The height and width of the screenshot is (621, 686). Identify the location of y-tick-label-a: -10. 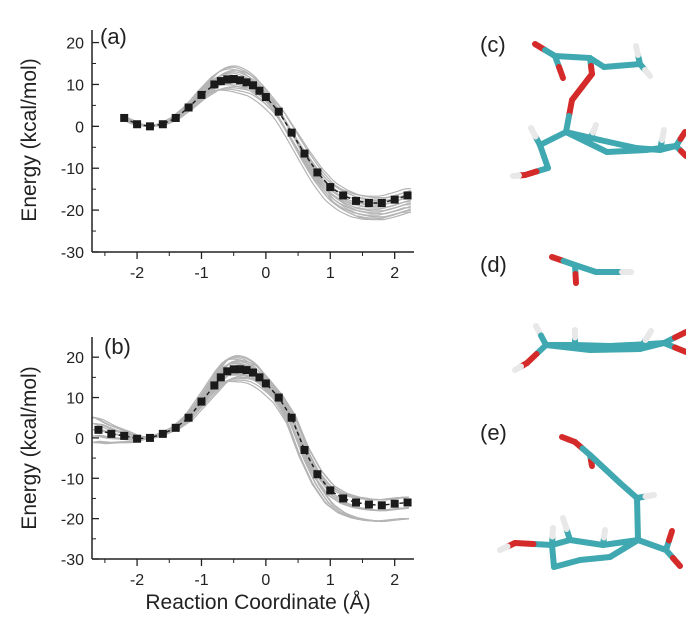
(72, 169).